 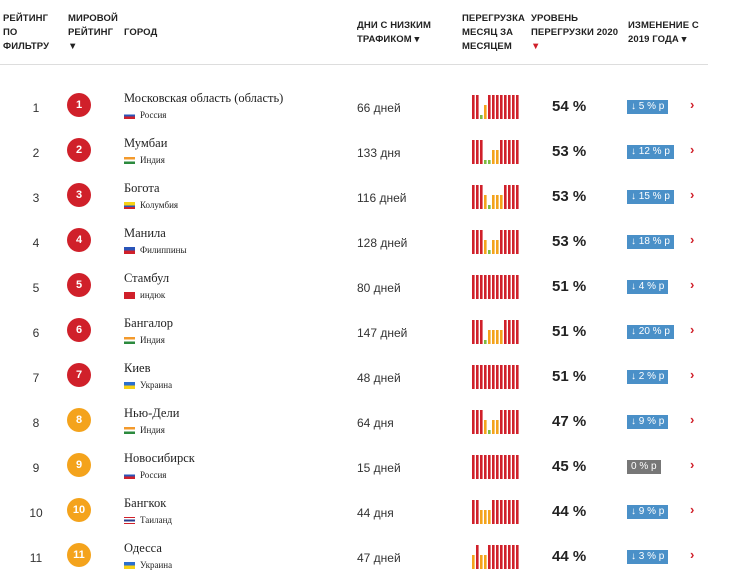 What do you see at coordinates (382, 198) in the screenshot?
I see `low-traffic-days: 116 дней` at bounding box center [382, 198].